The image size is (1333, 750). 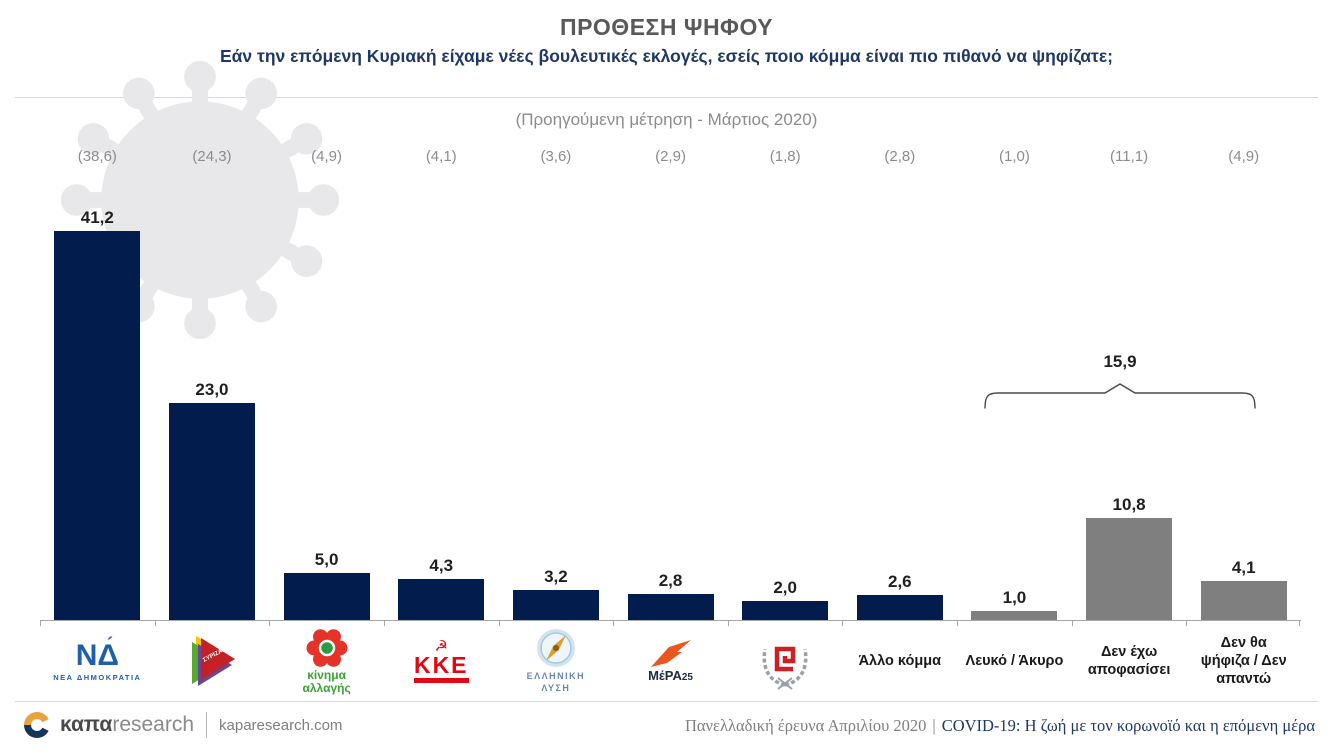 I want to click on bar-value-label: 2,6, so click(x=899, y=582).